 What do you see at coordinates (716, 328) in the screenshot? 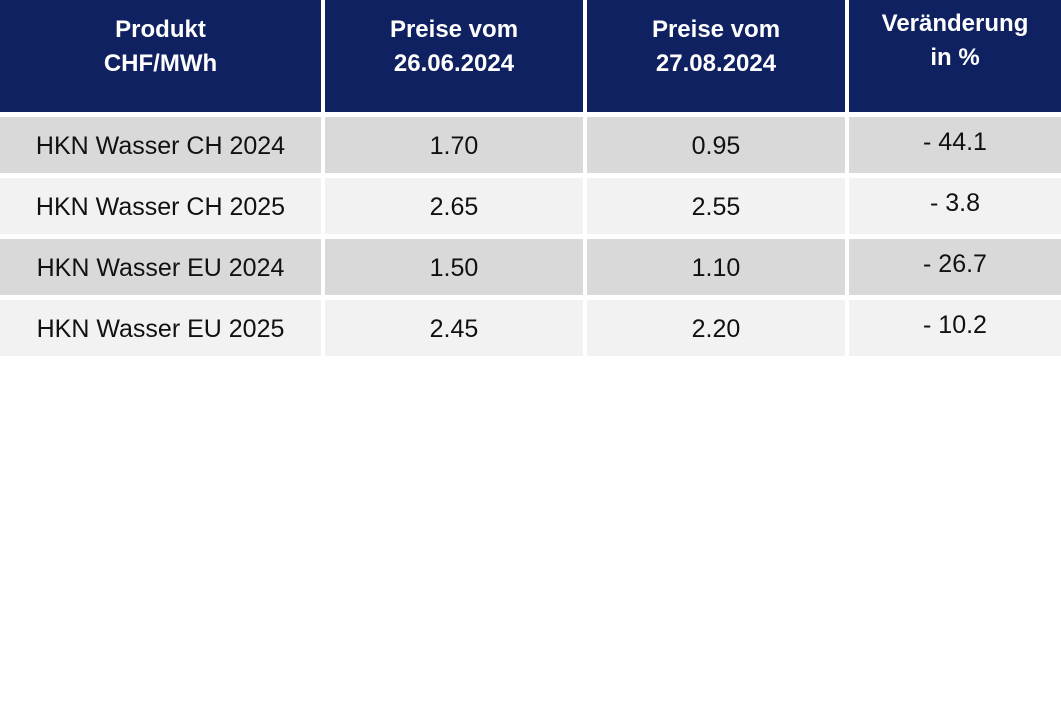
I see `price-new-cell: 2.20` at bounding box center [716, 328].